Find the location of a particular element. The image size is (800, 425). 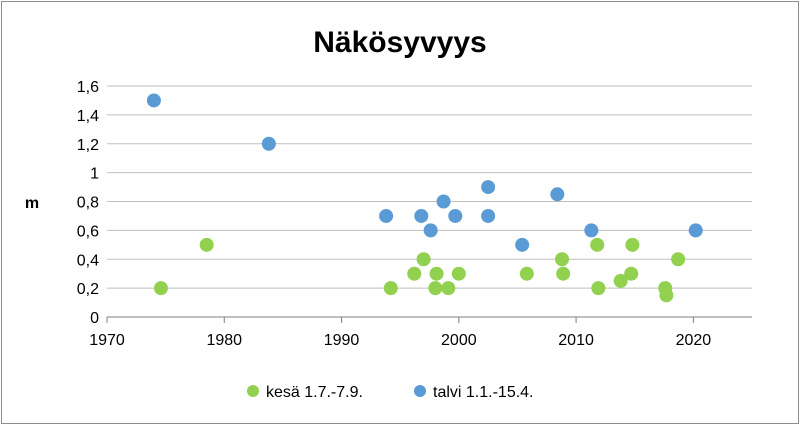

x-tick-label: 2010 is located at coordinates (576, 340).